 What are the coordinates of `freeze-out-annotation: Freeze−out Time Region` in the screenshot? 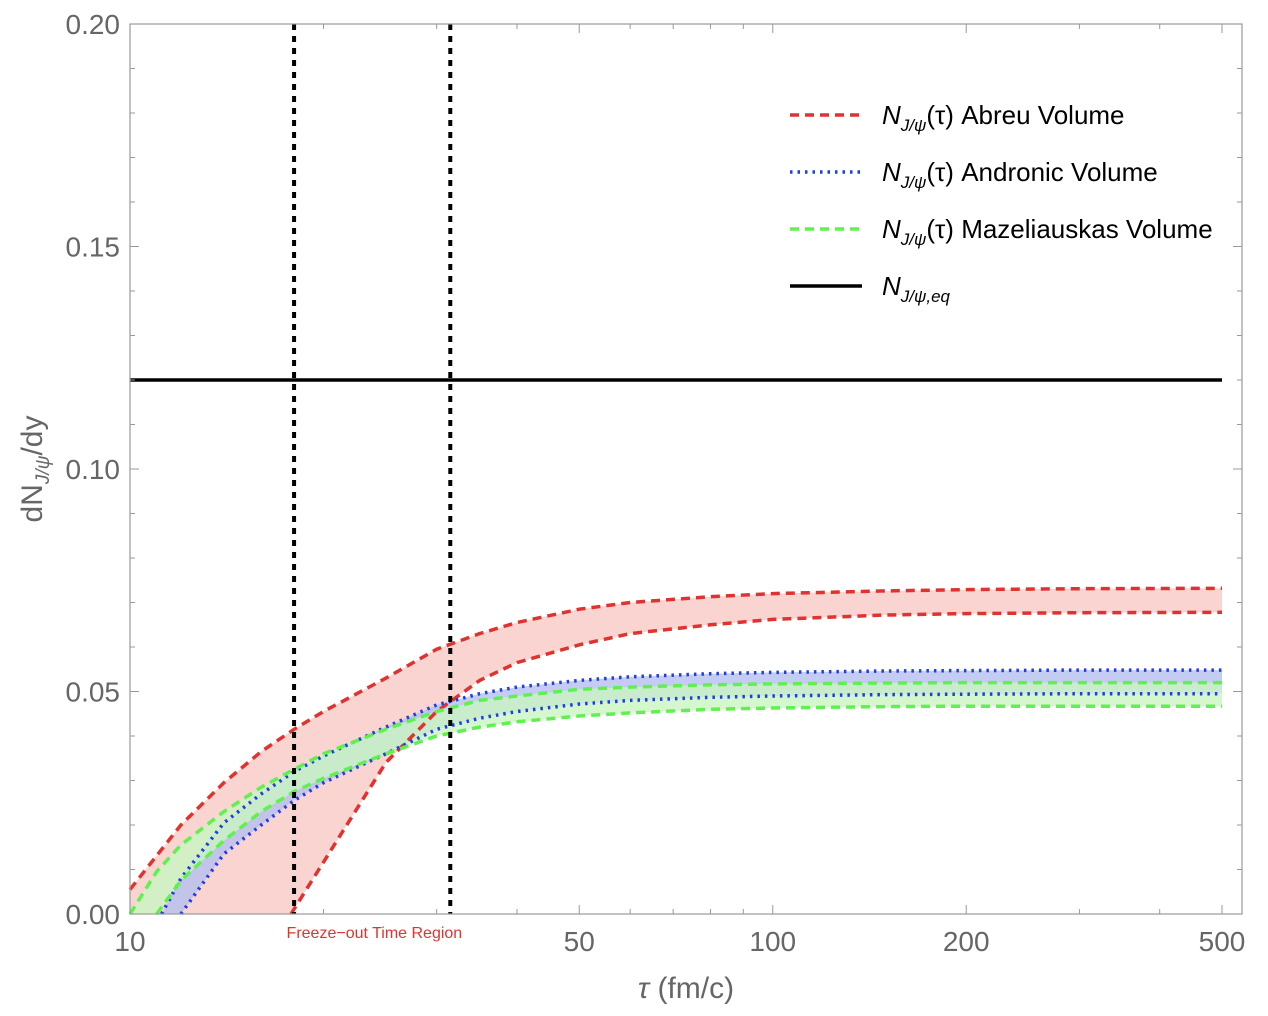 It's located at (375, 933).